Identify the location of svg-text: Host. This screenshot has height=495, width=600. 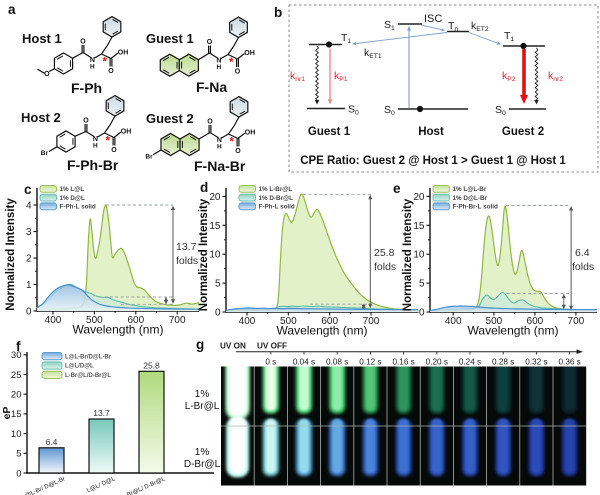
(431, 132).